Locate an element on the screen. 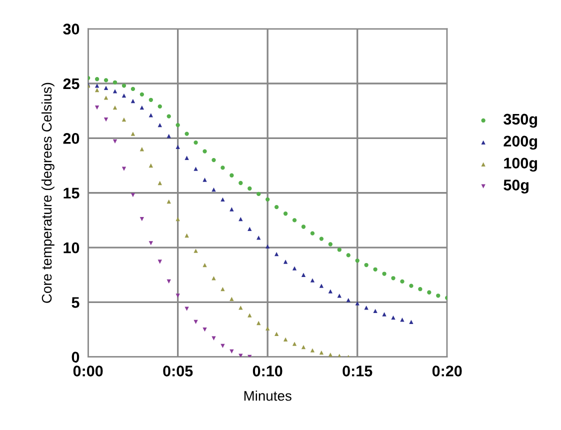  y-tick-label: 20 is located at coordinates (71, 138).